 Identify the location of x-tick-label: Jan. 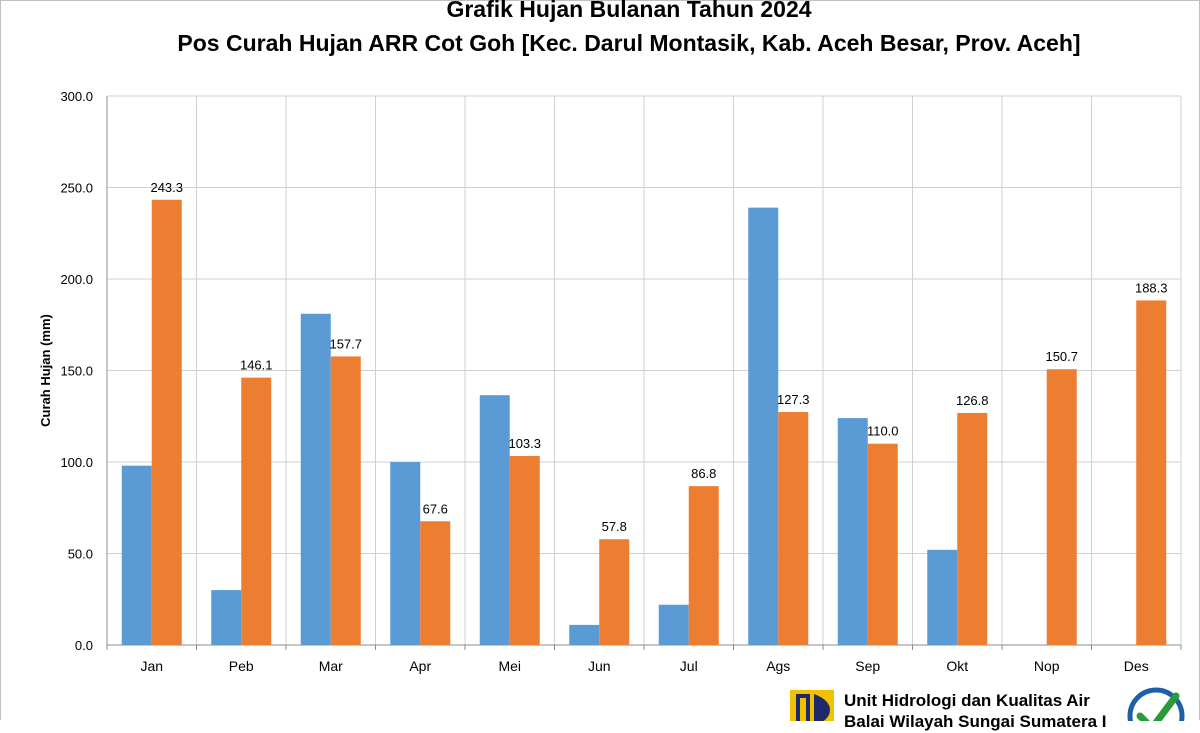
(151, 666).